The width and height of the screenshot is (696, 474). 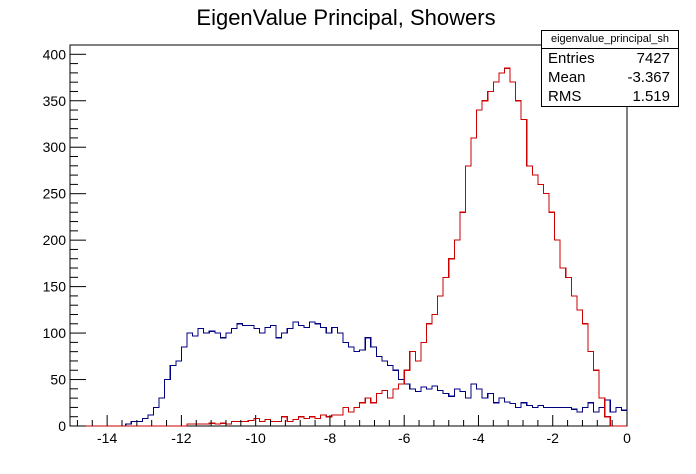 I want to click on chart-title: EigenValue Principal, Showers, so click(x=345, y=17).